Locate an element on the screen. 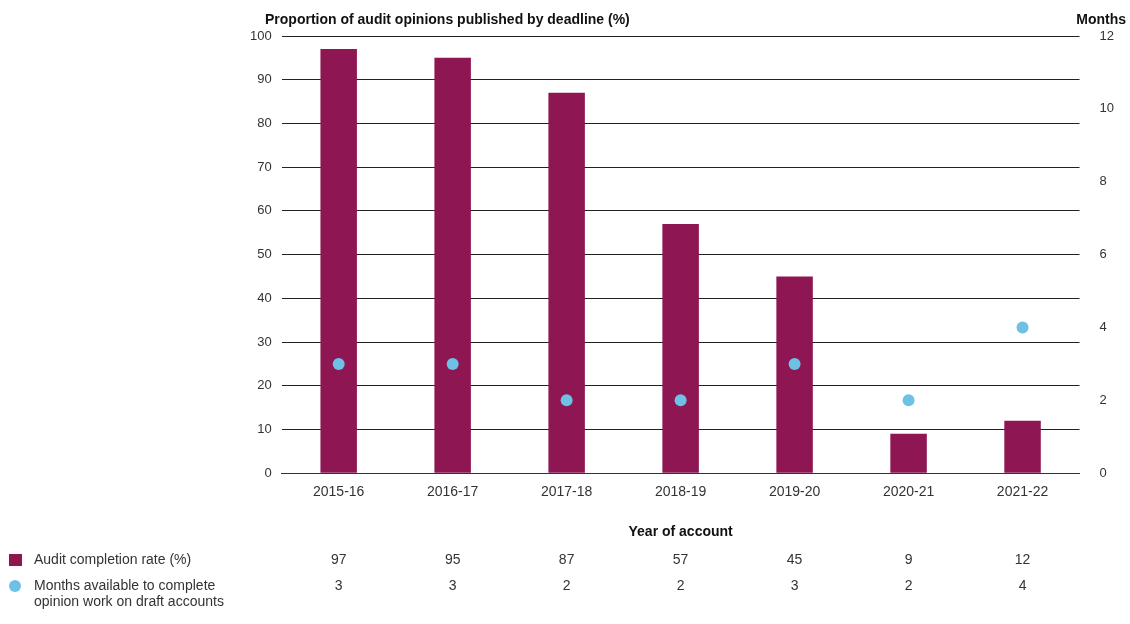 This screenshot has width=1130, height=624. legend-label: Months available to complete opinion work on draft accounts is located at coordinates (129, 592).